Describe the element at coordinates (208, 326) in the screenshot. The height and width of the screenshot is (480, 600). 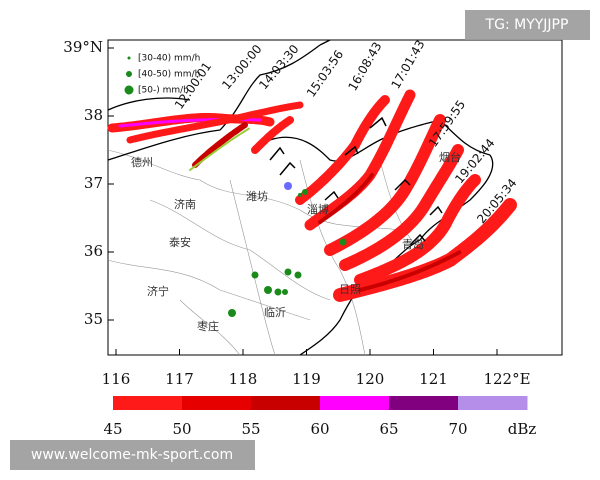
I see `city-label: 枣庄` at that location.